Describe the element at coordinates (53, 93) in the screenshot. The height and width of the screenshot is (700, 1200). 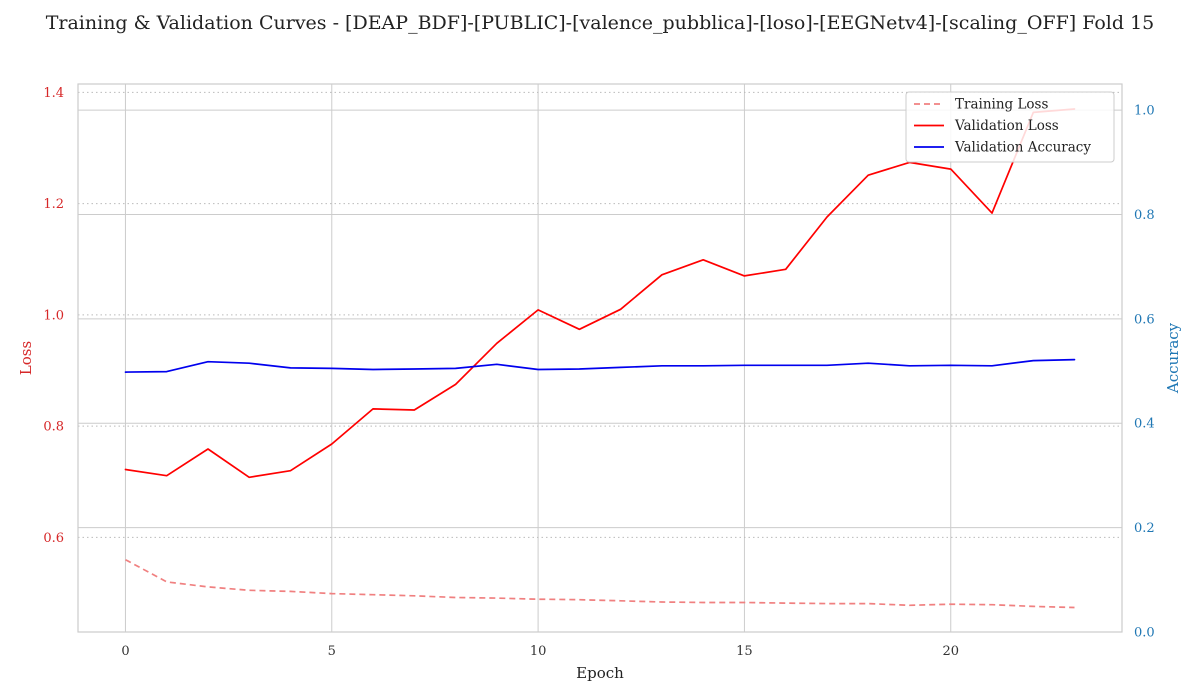
I see `y-left-tick-label: 1.4` at that location.